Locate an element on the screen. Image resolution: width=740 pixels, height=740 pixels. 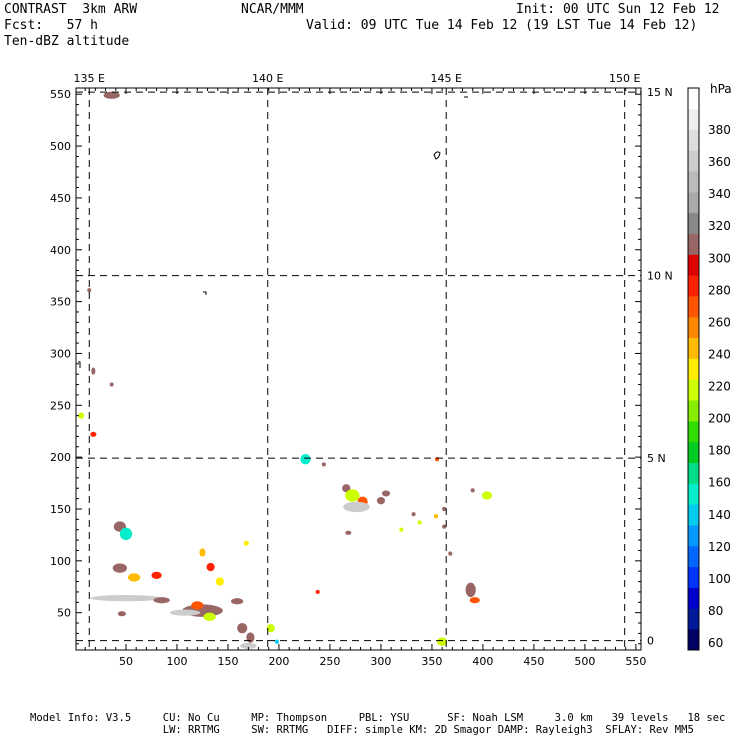
y-tick-label: 150 is located at coordinates (60, 509).